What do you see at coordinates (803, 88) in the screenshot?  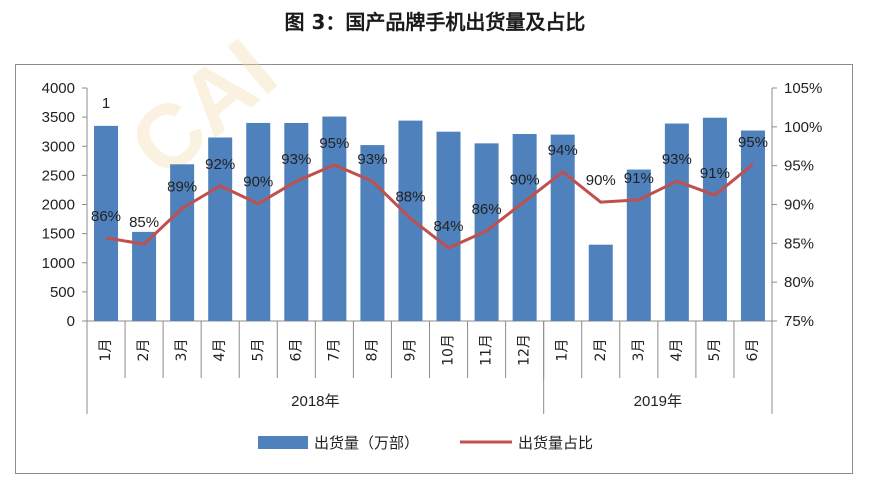 I see `y-right-tick-label: 105%` at bounding box center [803, 88].